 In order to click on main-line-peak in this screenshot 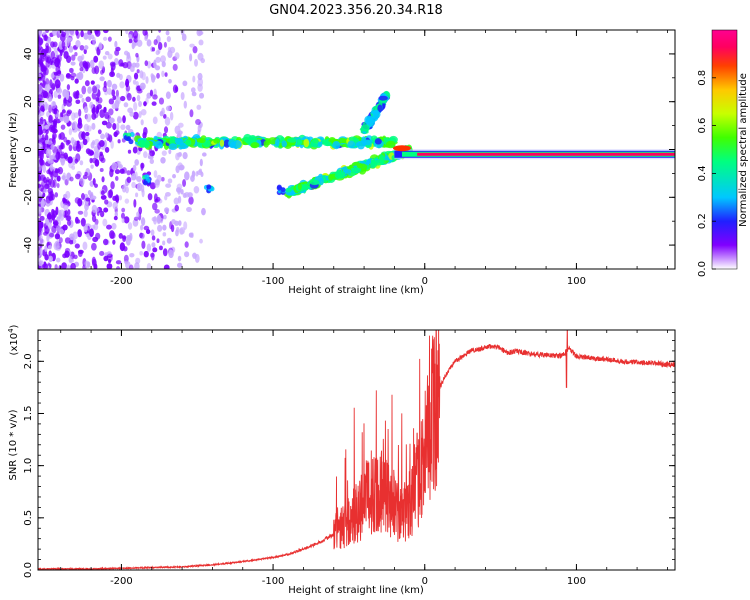, I will do `click(402, 148)`.